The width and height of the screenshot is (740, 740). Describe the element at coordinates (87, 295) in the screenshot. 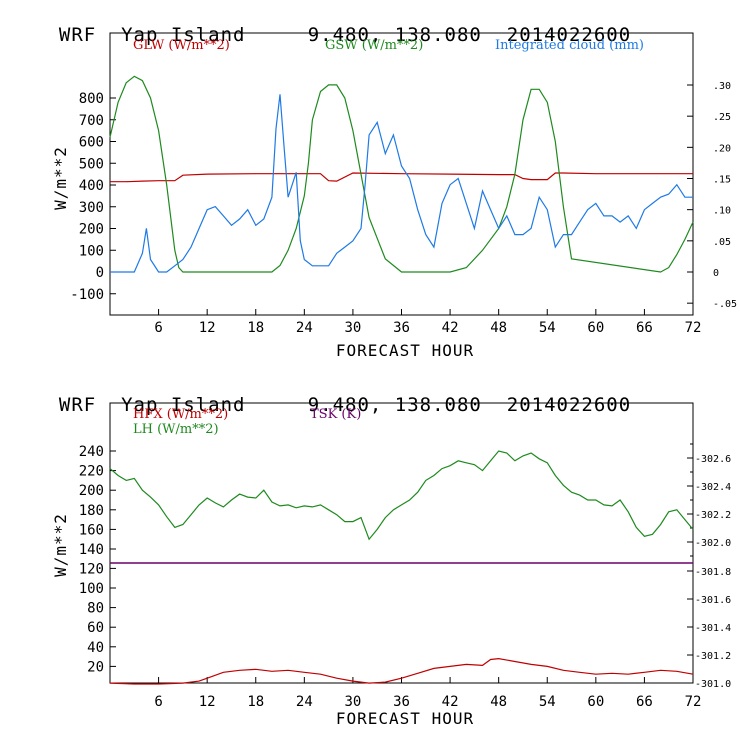

I see `chart1-y-tick-label: -100` at that location.